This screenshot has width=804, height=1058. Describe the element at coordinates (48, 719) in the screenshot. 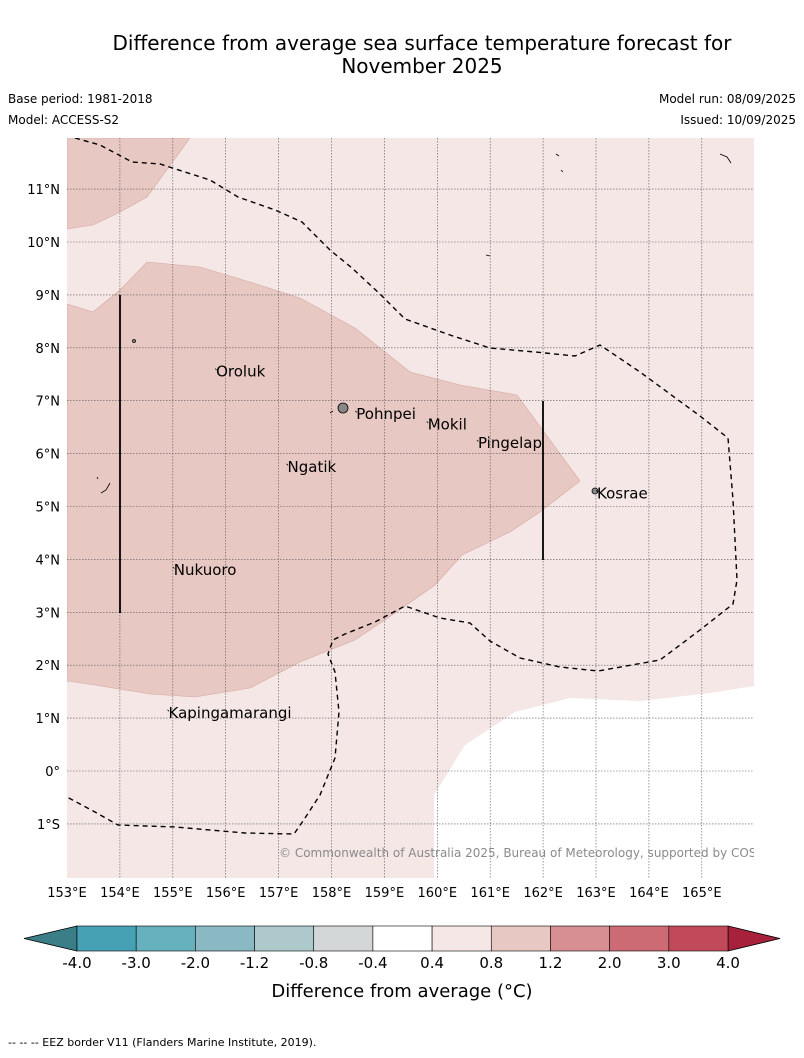

I see `latitude-label: 1°N` at that location.